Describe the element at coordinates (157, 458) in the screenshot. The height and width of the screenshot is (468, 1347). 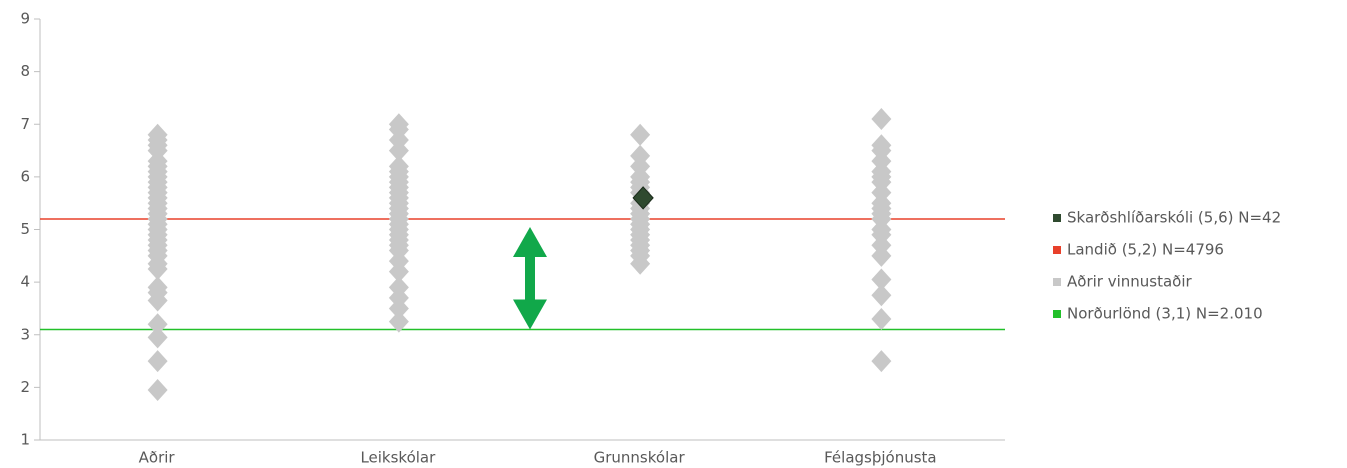
I see `x-tick-label: Aðrir` at that location.